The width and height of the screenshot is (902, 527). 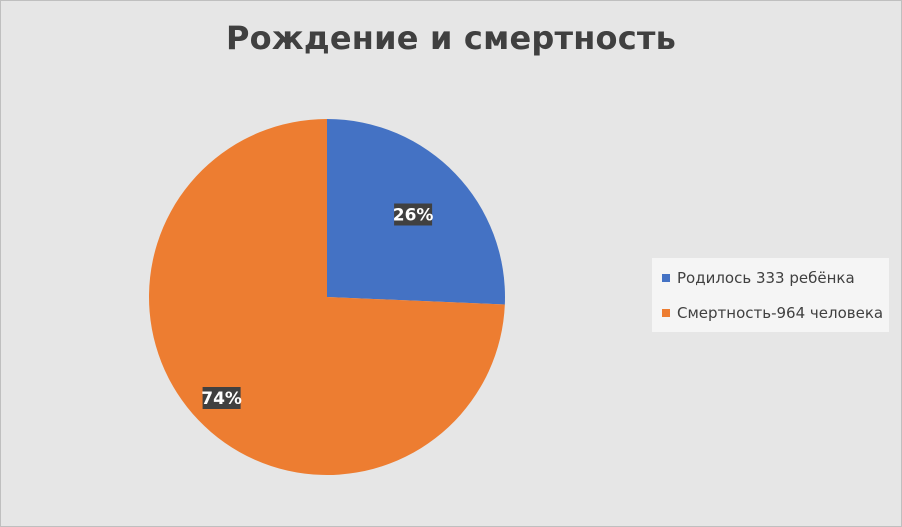 I want to click on data-label-births: 26%, so click(x=413, y=214).